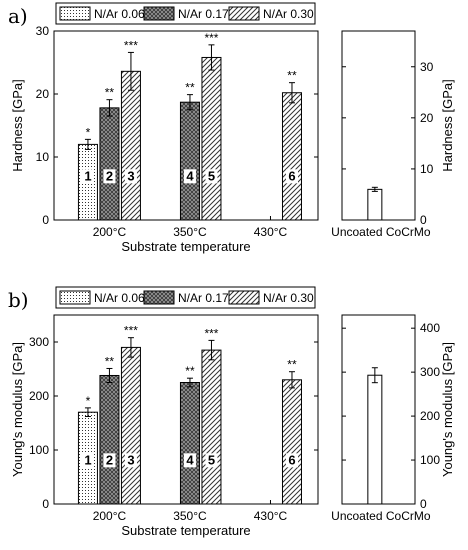  I want to click on ref-y-tick-label: 20, so click(427, 118).